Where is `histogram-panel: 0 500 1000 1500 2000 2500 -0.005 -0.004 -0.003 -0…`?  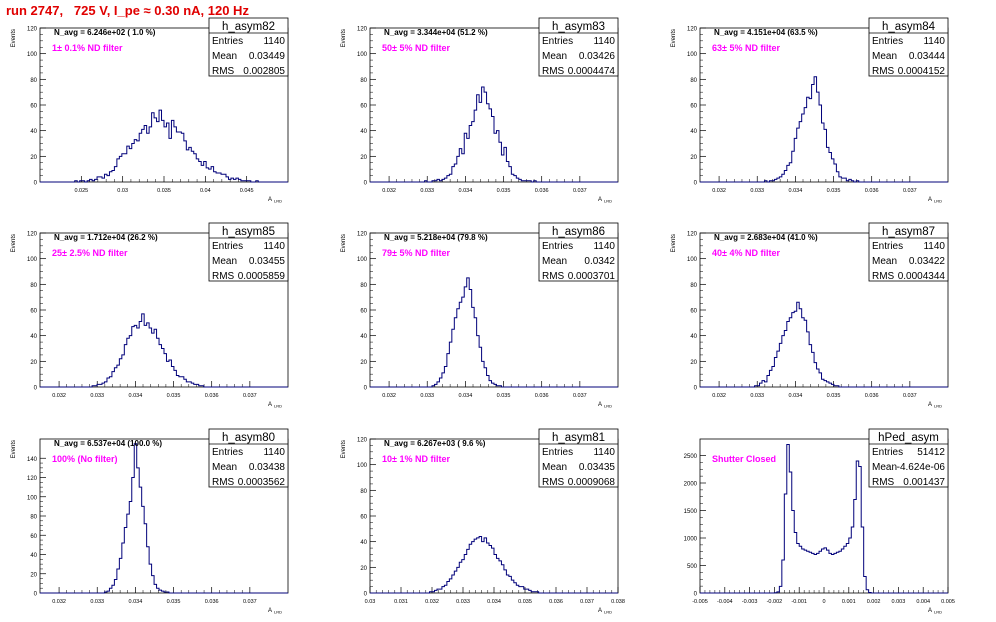 histogram-panel: 0 500 1000 1500 2000 2500 -0.005 -0.004 -0.003 -0… is located at coordinates (819, 521).